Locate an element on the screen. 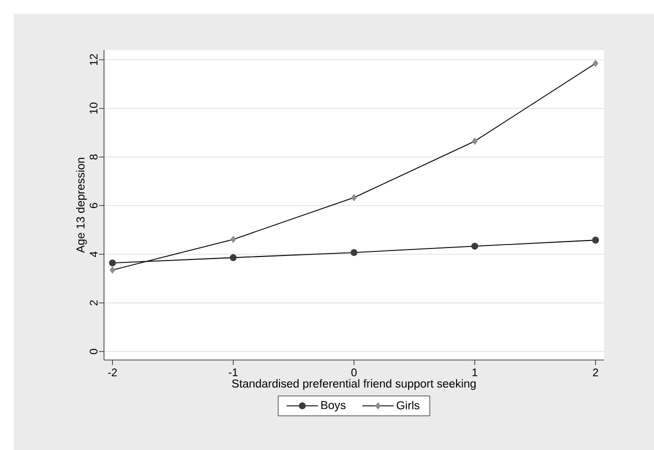 This screenshot has height=450, width=654. y-tick-label: 10 is located at coordinates (94, 108).